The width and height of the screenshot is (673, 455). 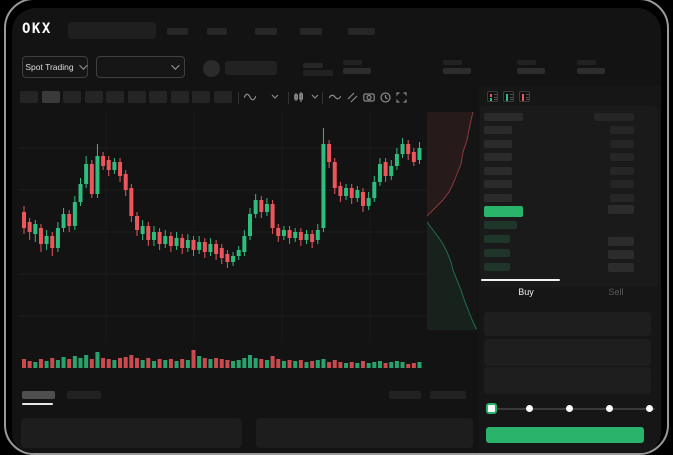 I want to click on line-style-icon, so click(x=250, y=97).